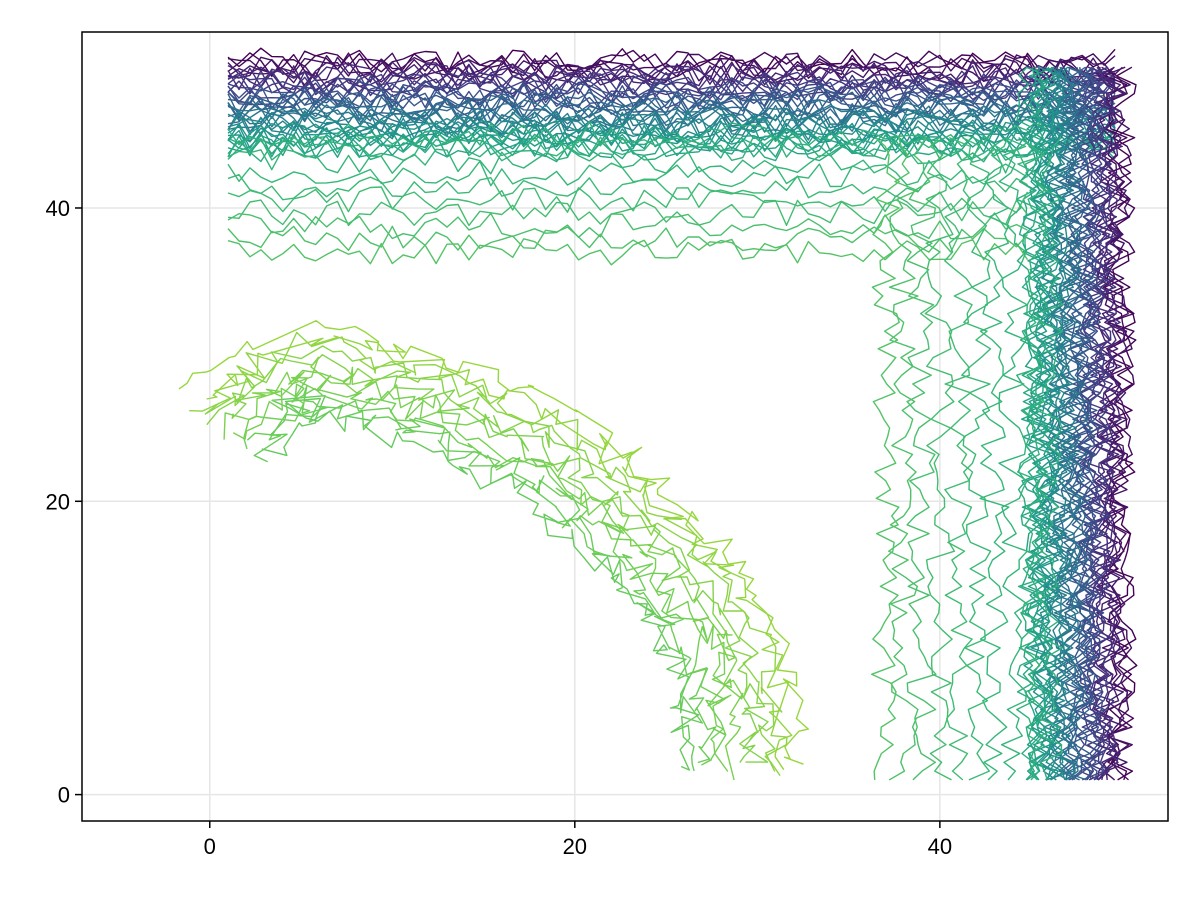 The image size is (1200, 900). I want to click on x-tick-label: 20, so click(575, 846).